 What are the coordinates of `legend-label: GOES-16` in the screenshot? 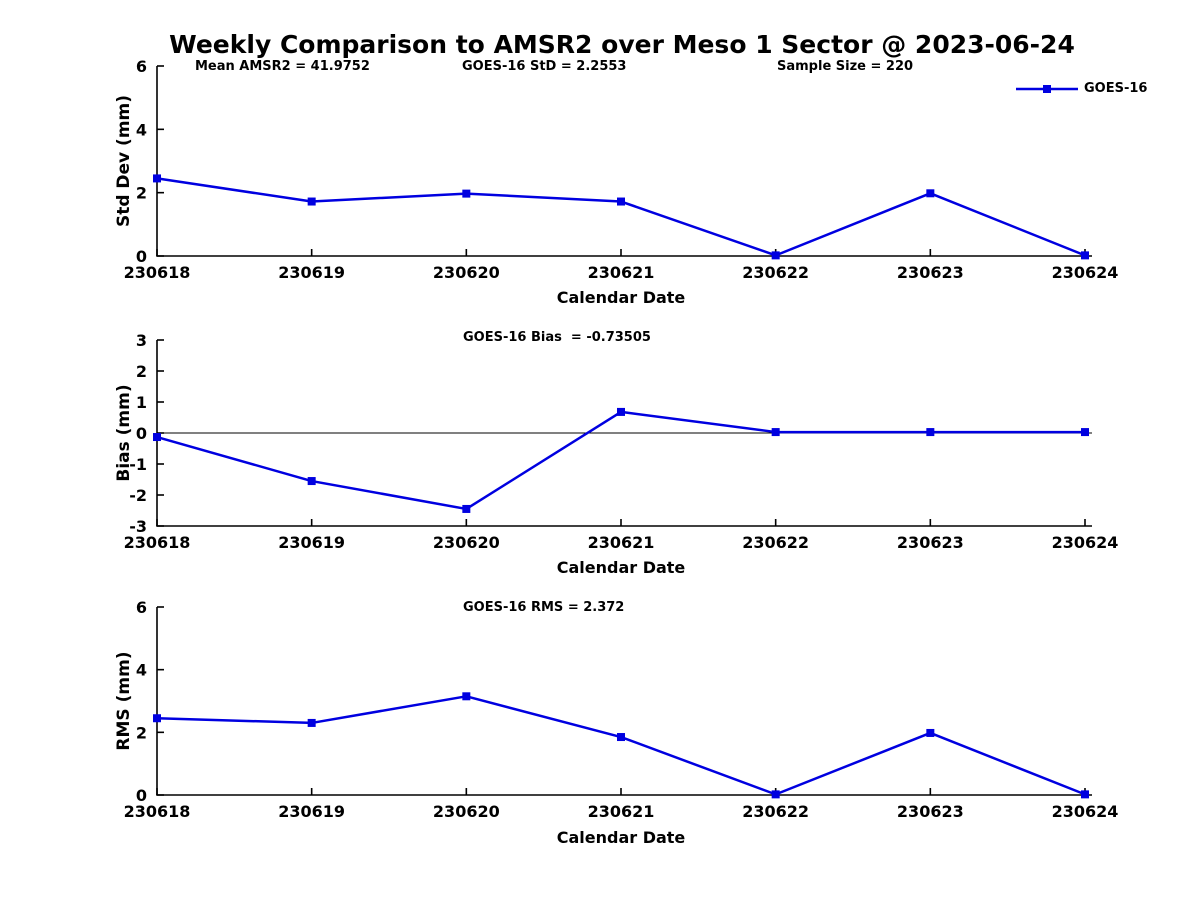 It's located at (1116, 88).